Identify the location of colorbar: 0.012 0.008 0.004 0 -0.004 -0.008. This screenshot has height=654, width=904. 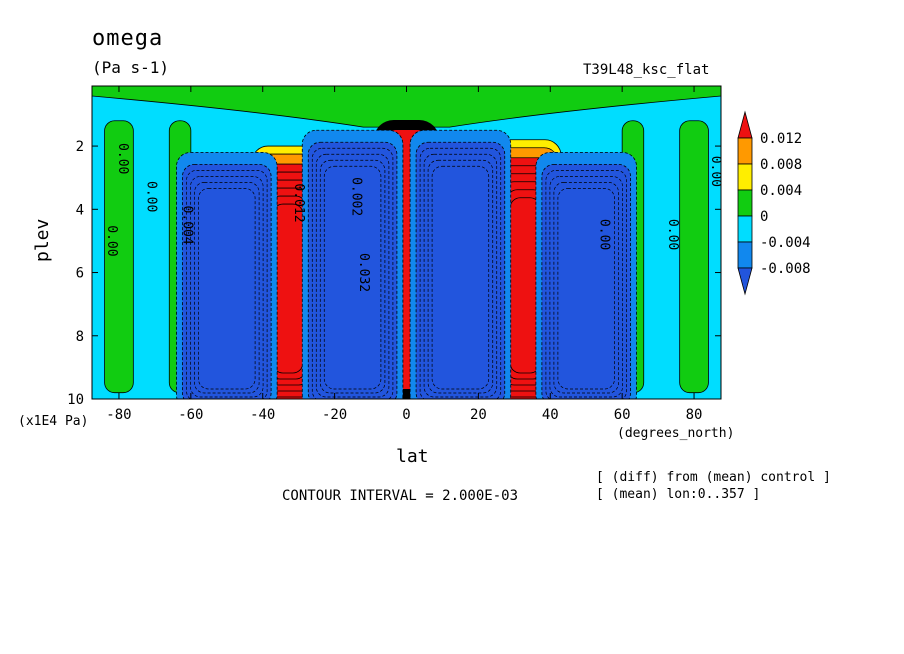
(774, 203).